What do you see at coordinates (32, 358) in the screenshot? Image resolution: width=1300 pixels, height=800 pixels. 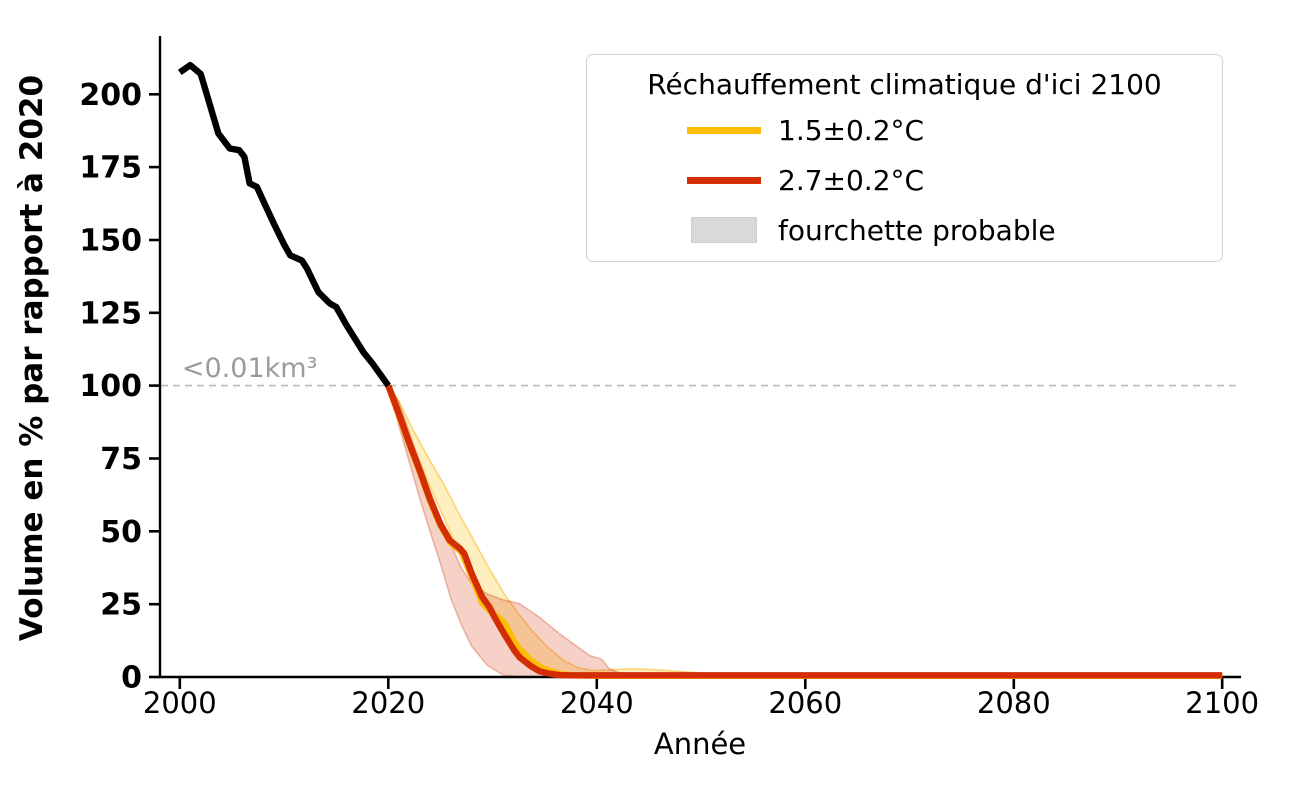 I see `y-axis-label: Volume en % par rapport à 2020` at bounding box center [32, 358].